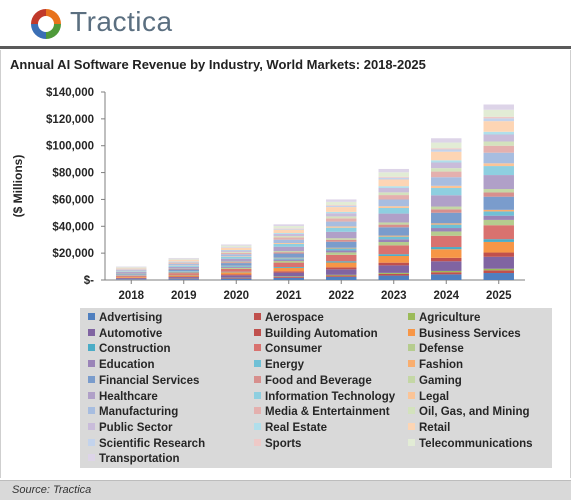 Image resolution: width=571 pixels, height=500 pixels. What do you see at coordinates (289, 318) in the screenshot?
I see `legend-item: Aerospace` at bounding box center [289, 318].